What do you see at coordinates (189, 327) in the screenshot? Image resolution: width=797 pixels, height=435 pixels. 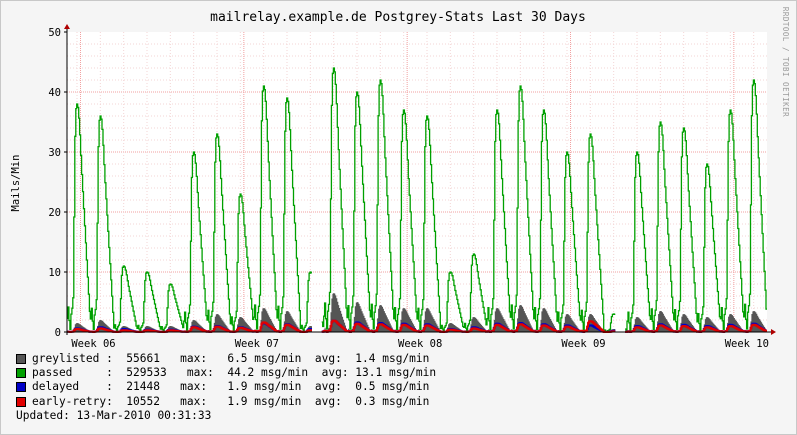 I see `early-retry-line` at bounding box center [189, 327].